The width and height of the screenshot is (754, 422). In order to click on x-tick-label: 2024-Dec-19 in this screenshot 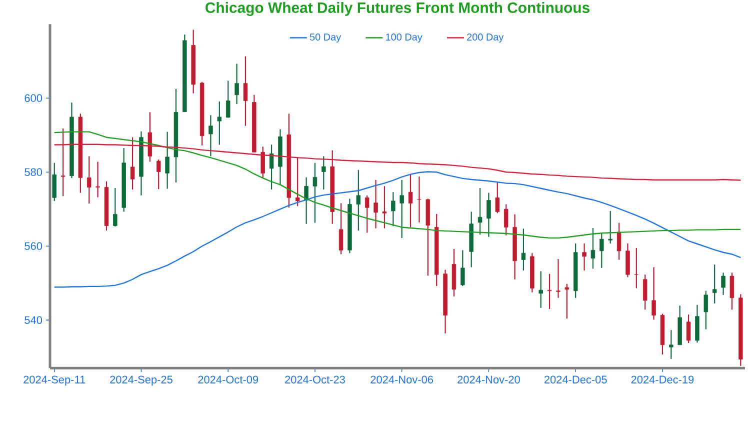, I will do `click(662, 380)`.